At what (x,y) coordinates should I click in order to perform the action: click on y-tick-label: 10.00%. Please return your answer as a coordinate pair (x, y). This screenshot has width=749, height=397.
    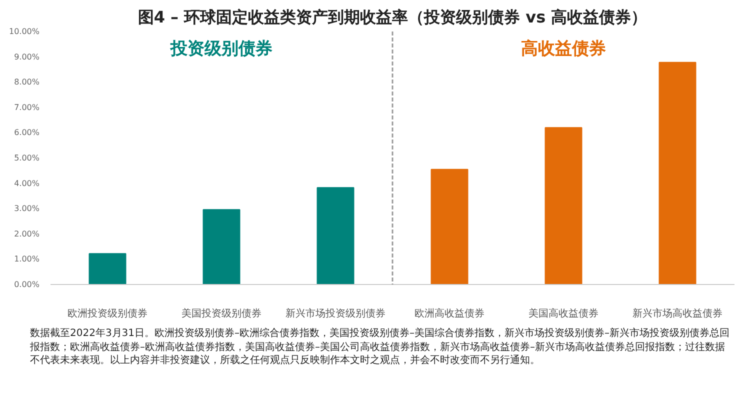
    Looking at the image, I should click on (24, 31).